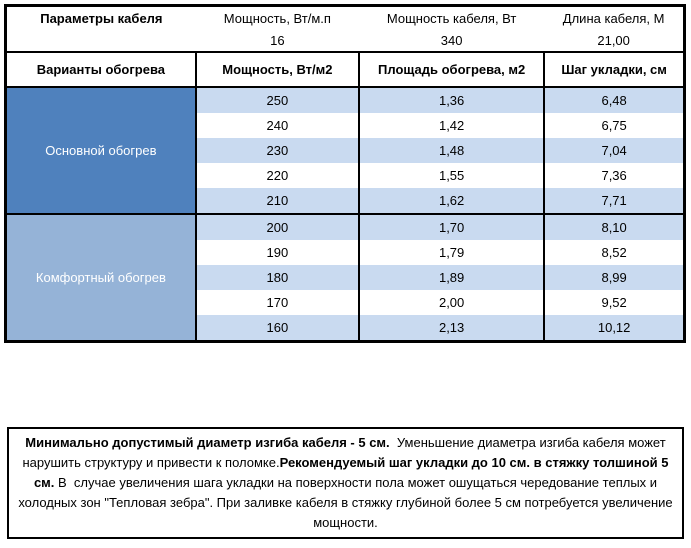 This screenshot has width=691, height=548. What do you see at coordinates (277, 125) in the screenshot?
I see `cell-power: 240` at bounding box center [277, 125].